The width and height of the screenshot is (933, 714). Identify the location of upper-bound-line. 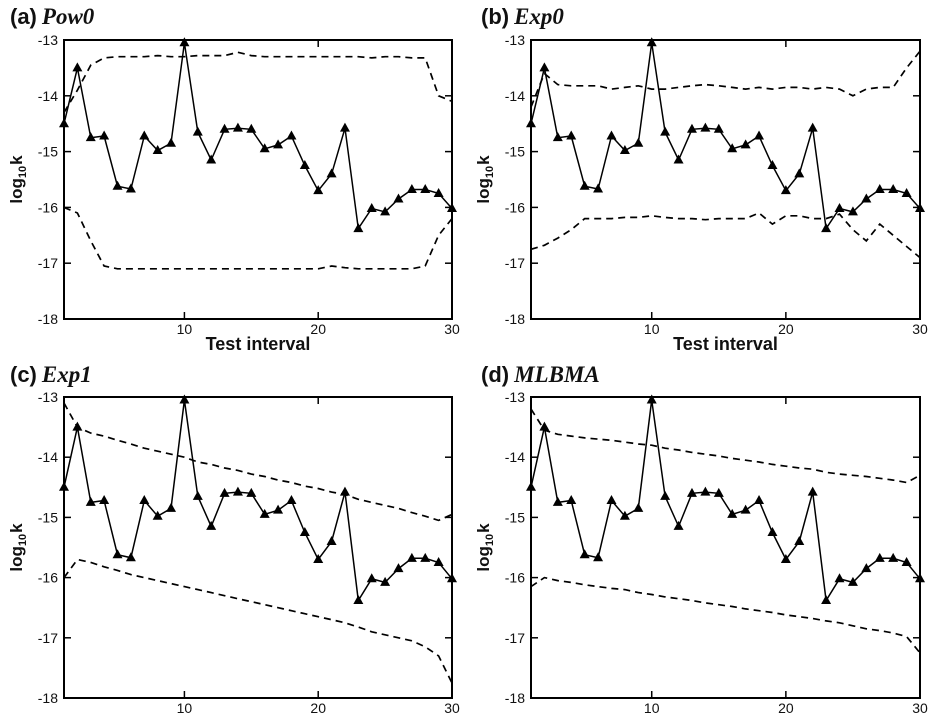
(258, 462).